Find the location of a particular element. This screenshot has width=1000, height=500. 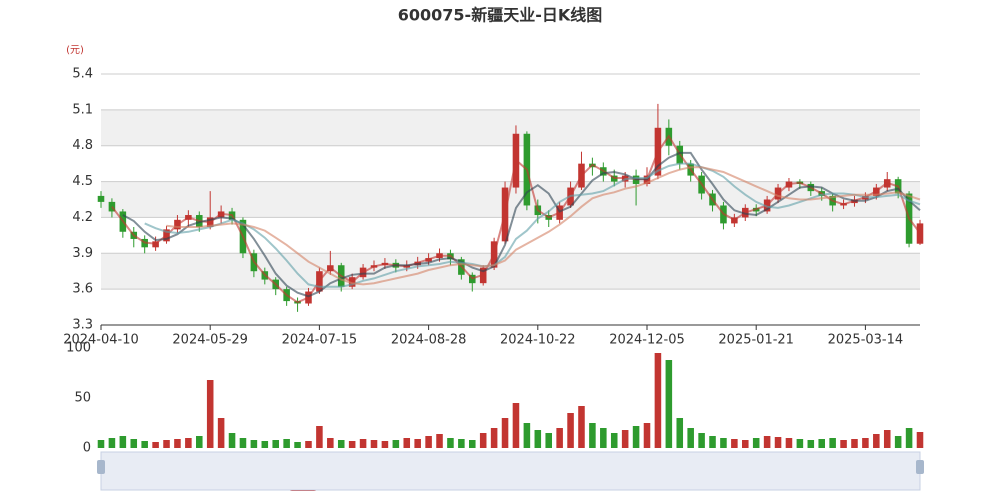

zoom-track is located at coordinates (510, 471).